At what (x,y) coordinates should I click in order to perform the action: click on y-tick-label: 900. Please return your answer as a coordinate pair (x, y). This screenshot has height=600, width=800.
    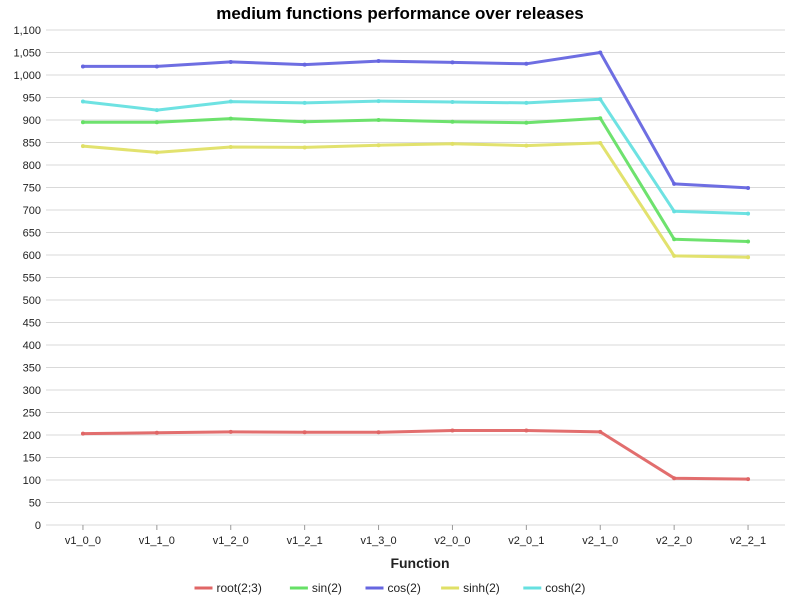
    Looking at the image, I should click on (32, 121).